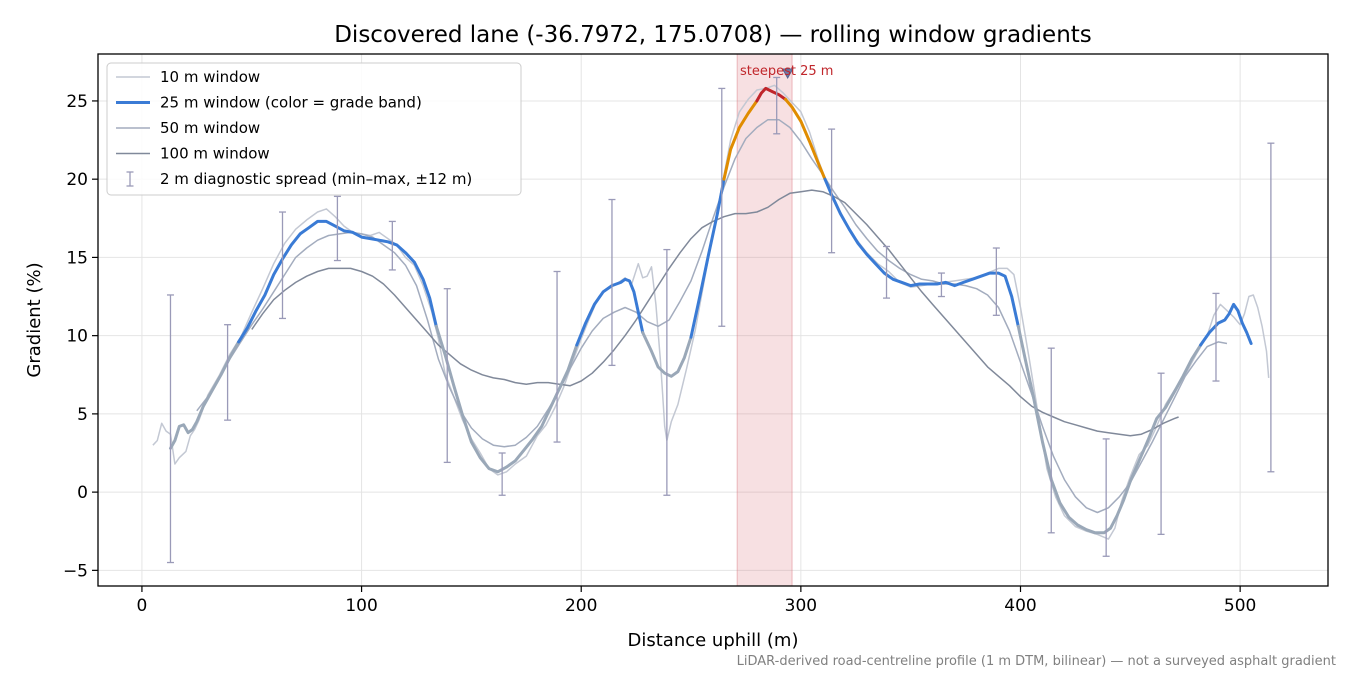 This screenshot has height=675, width=1350. What do you see at coordinates (215, 154) in the screenshot?
I see `legend-entry-100m: 100 m window` at bounding box center [215, 154].